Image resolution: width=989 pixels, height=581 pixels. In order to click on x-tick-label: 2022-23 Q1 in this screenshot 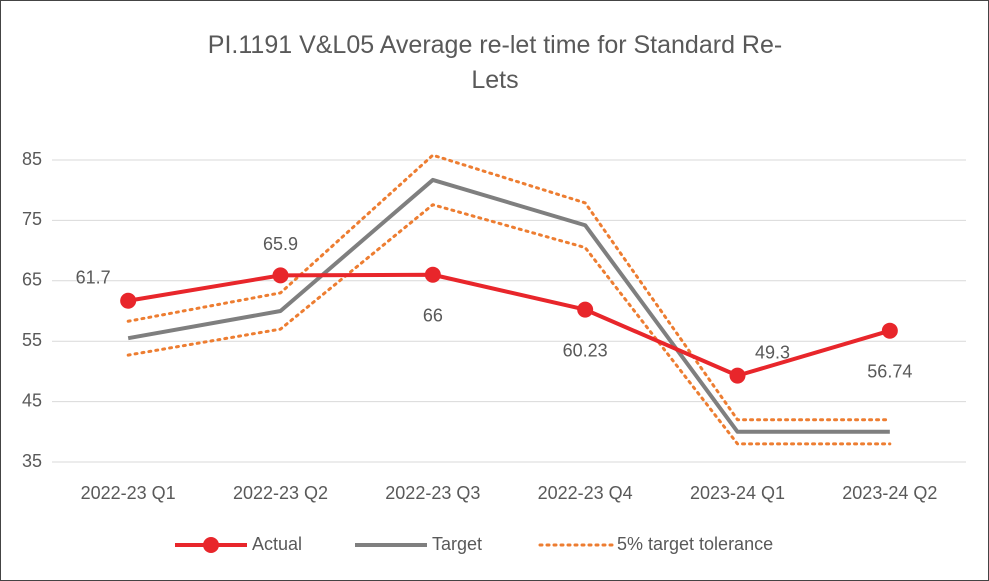, I will do `click(128, 493)`.